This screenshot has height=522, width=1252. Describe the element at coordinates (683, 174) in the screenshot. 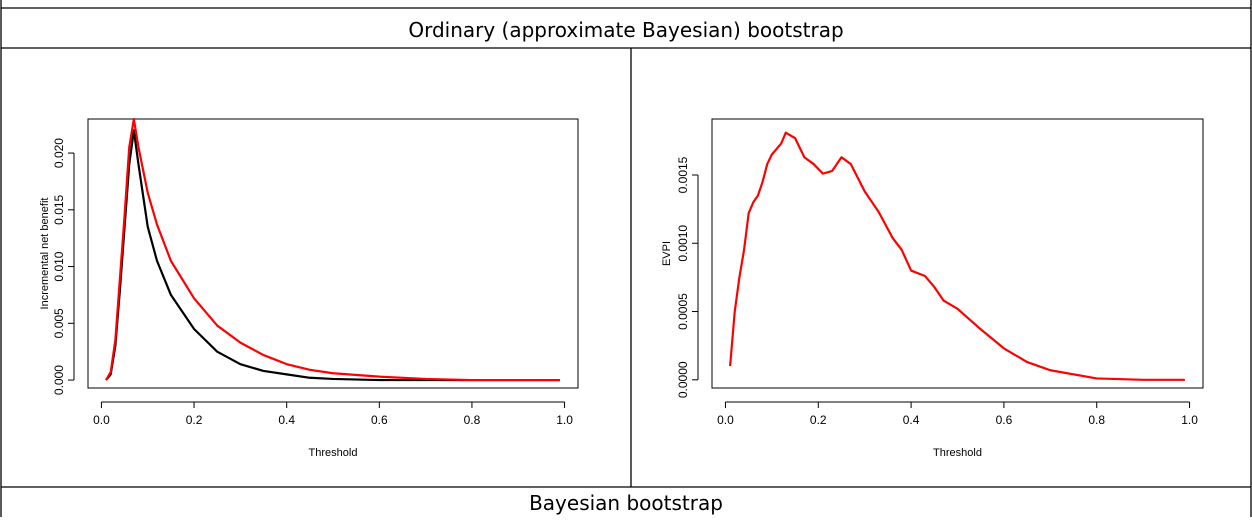

I see `y-tick-label: 0.0015` at that location.